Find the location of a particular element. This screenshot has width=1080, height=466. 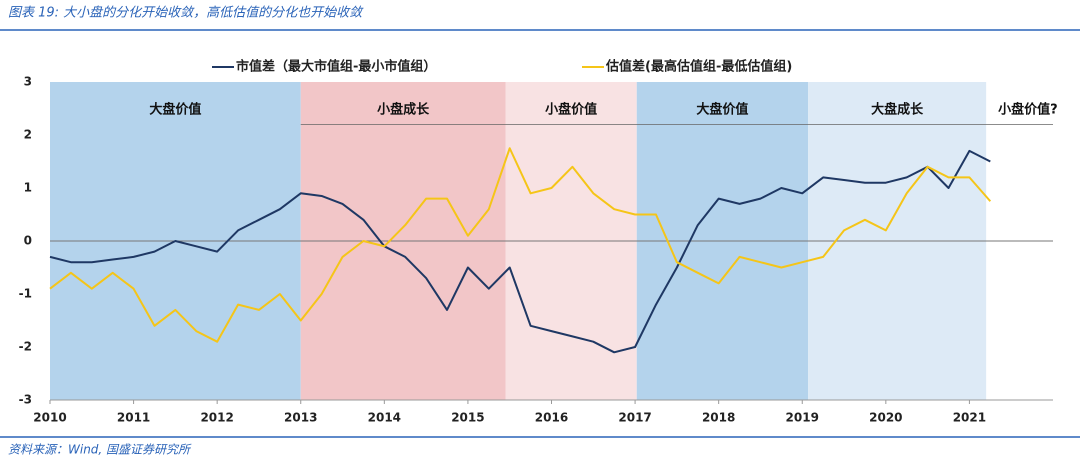

y-tick-label: 1 is located at coordinates (28, 188).